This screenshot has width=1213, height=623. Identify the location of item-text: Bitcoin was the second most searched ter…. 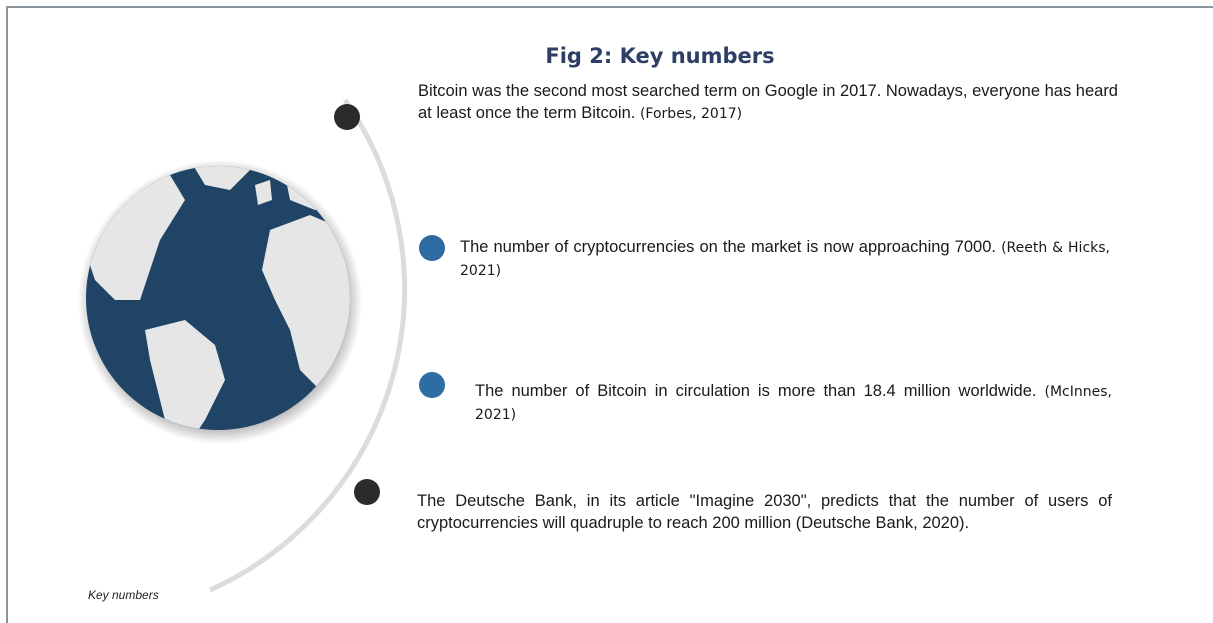
(768, 102).